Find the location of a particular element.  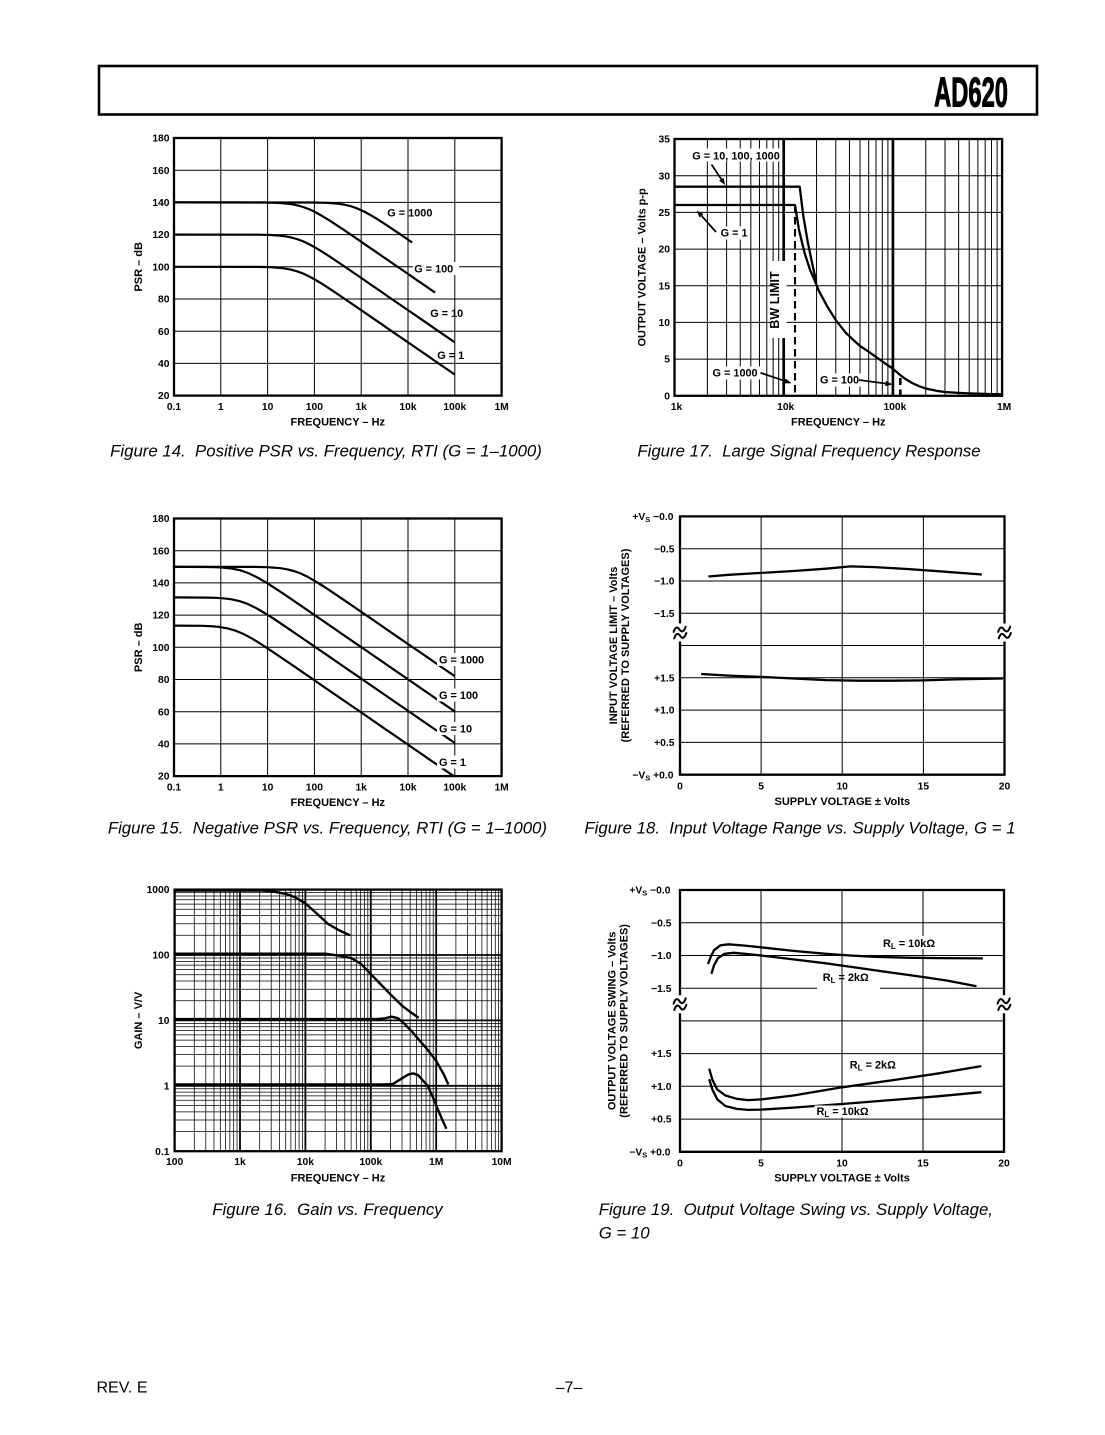

svg-text: OUTPUT VOLTAGE SWING – Volts is located at coordinates (613, 1021).